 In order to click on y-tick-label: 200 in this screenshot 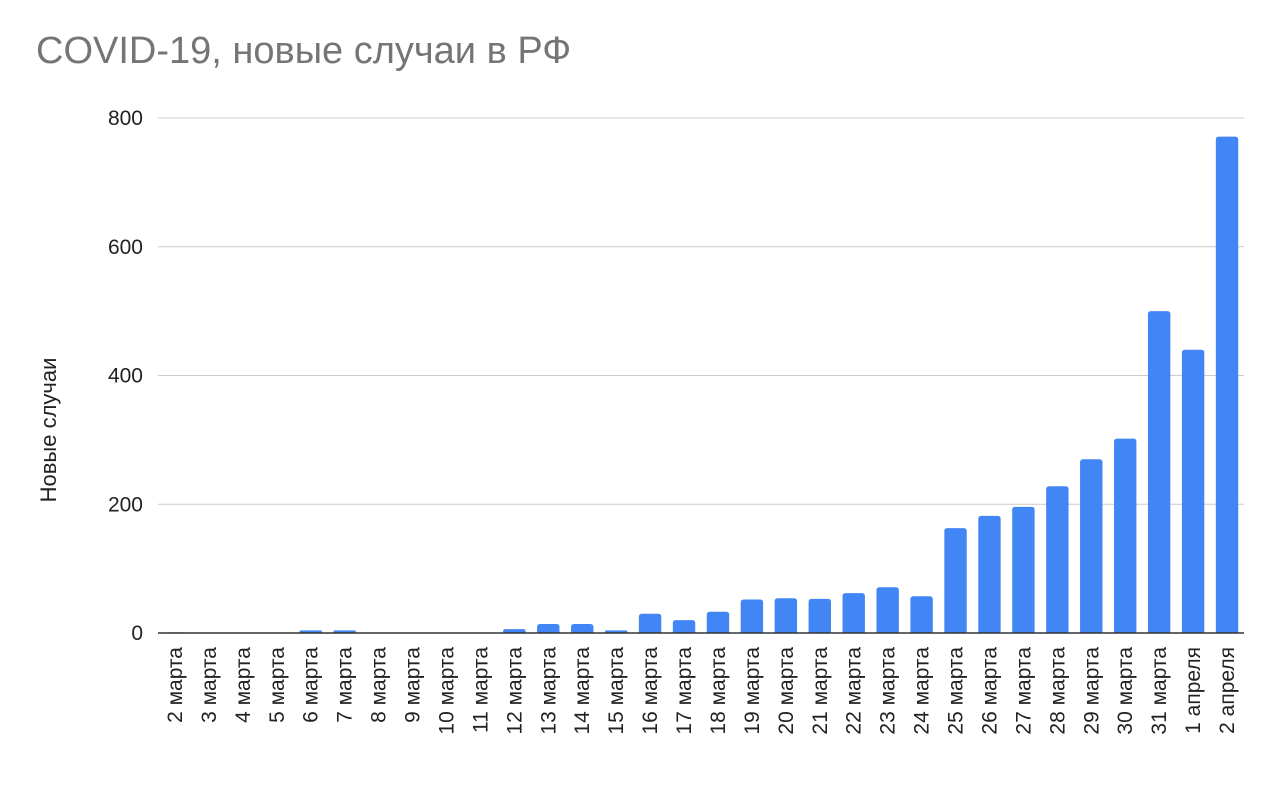, I will do `click(125, 504)`.